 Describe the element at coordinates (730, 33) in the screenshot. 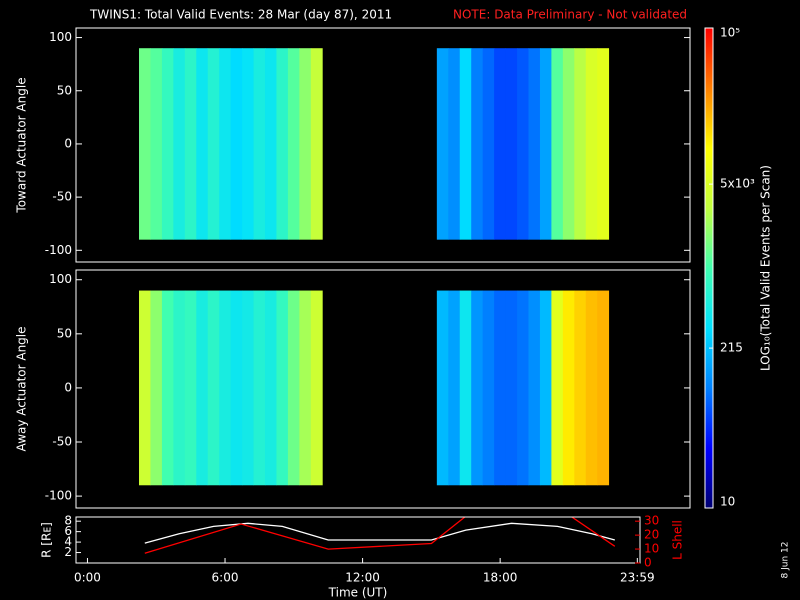

I see `colorbar-tick-label: 10⁵` at that location.